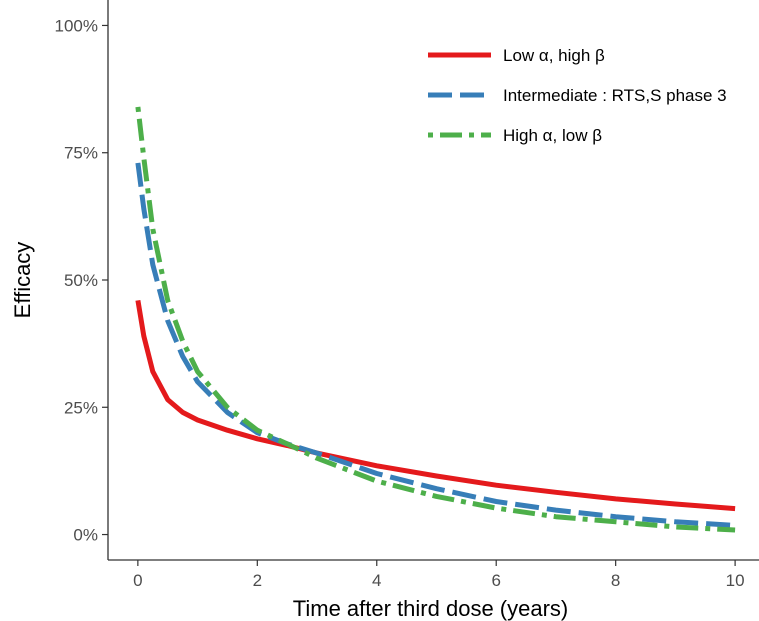  I want to click on x-tick-label: 0, so click(137, 580).